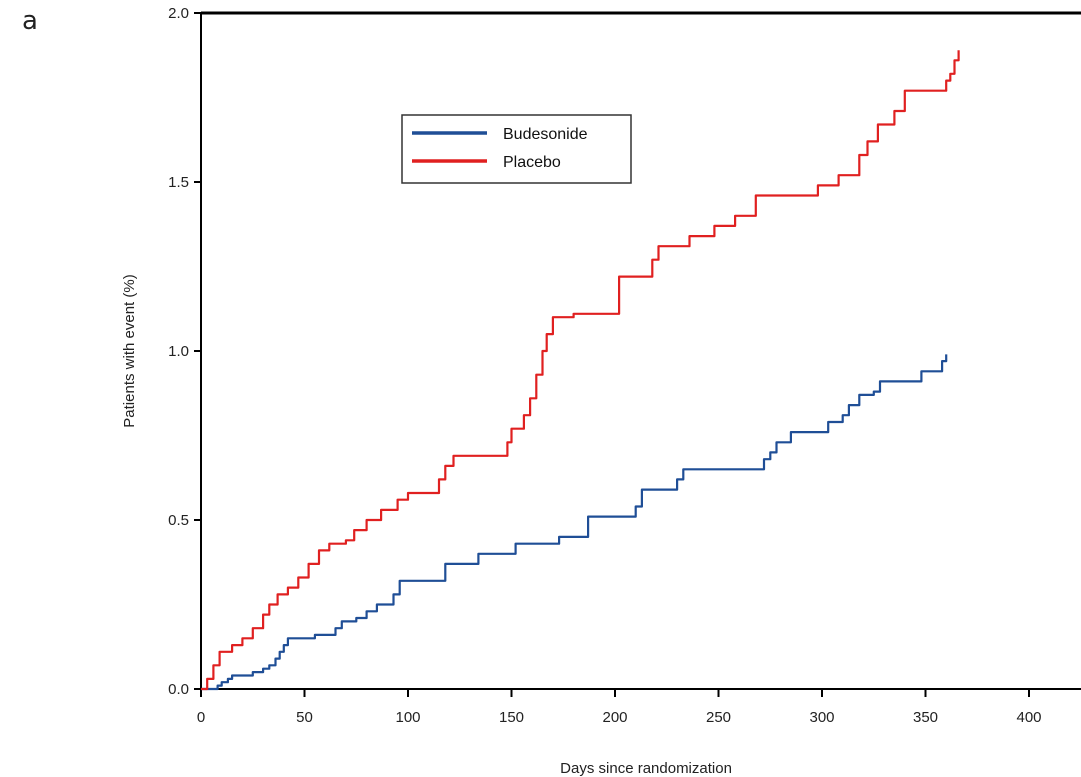  Describe the element at coordinates (178, 689) in the screenshot. I see `y-tick-label: 0.0` at that location.